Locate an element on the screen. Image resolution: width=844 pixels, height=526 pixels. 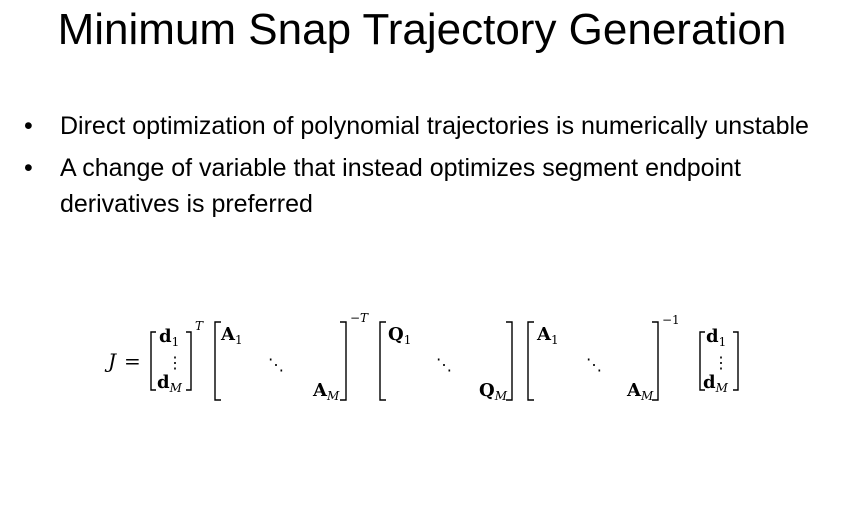
inverse-superscript: −1 is located at coordinates (671, 320).